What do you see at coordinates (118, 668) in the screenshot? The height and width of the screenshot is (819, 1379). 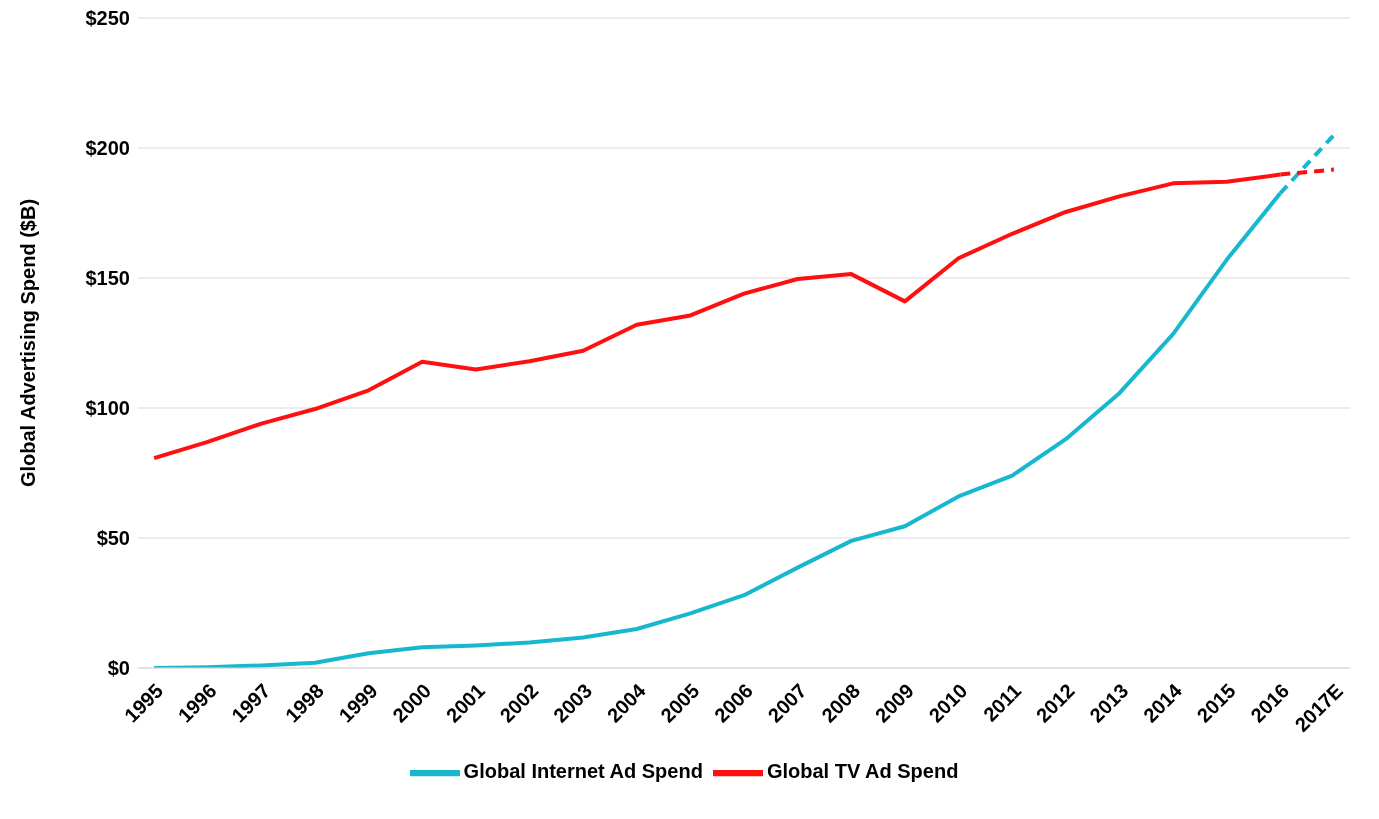 I see `y-tick-label: $0` at bounding box center [118, 668].